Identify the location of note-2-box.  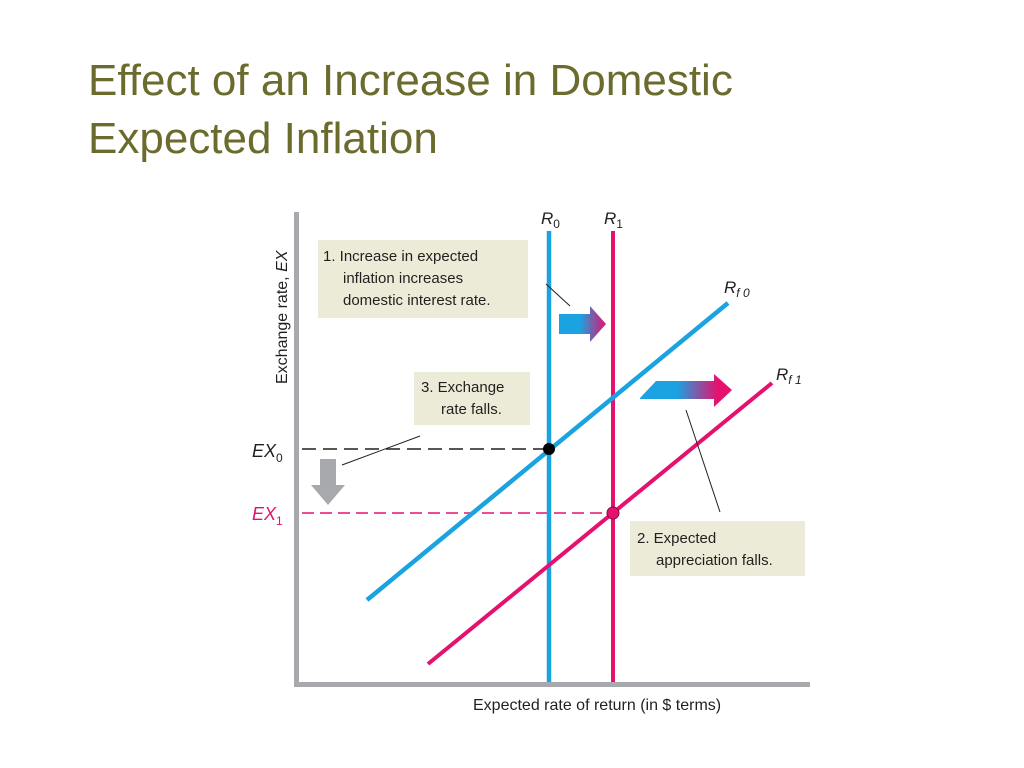
(717, 548).